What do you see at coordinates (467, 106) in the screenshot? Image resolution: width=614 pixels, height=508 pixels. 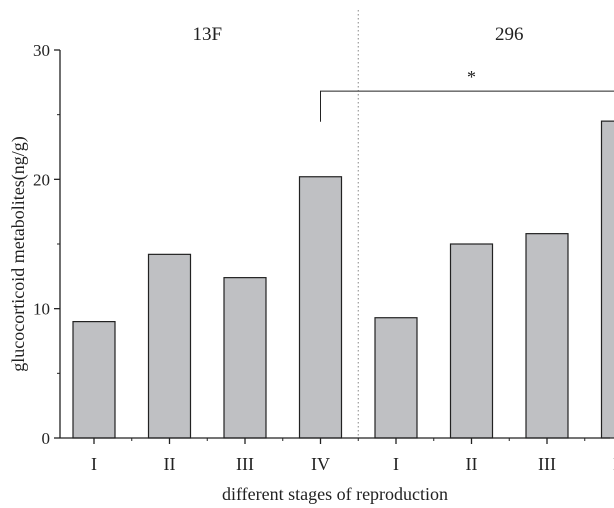 I see `significance-bracket` at bounding box center [467, 106].